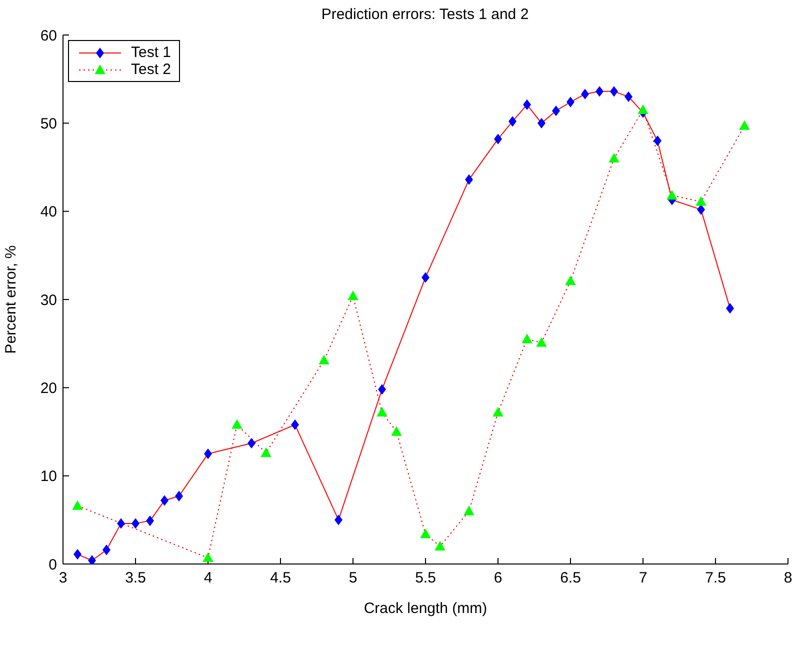 This screenshot has height=663, width=792. What do you see at coordinates (498, 578) in the screenshot?
I see `x-tick-label: 6` at bounding box center [498, 578].